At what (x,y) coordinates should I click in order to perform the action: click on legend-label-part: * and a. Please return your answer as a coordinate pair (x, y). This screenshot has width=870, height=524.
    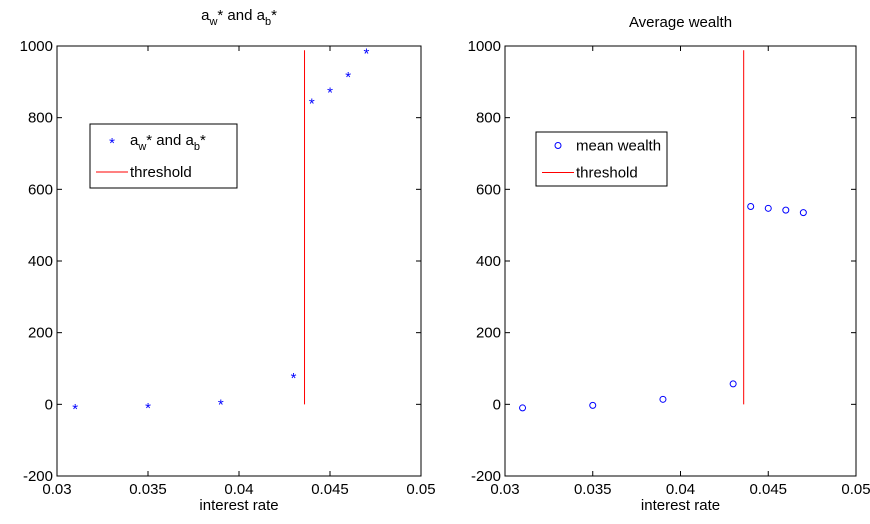
    Looking at the image, I should click on (170, 140).